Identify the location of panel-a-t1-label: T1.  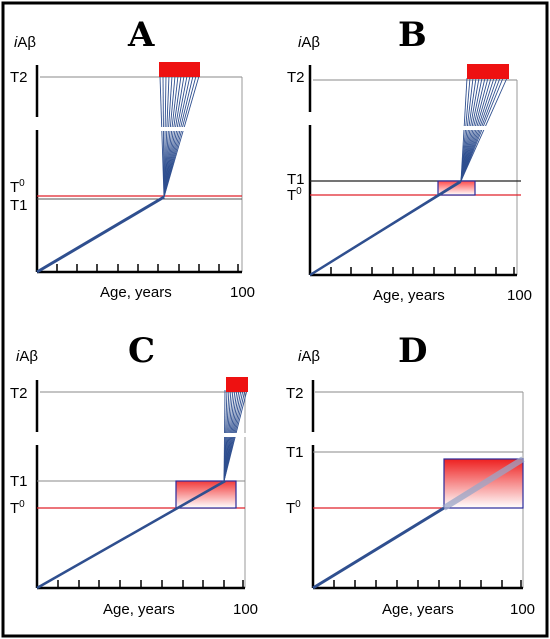
(19, 205).